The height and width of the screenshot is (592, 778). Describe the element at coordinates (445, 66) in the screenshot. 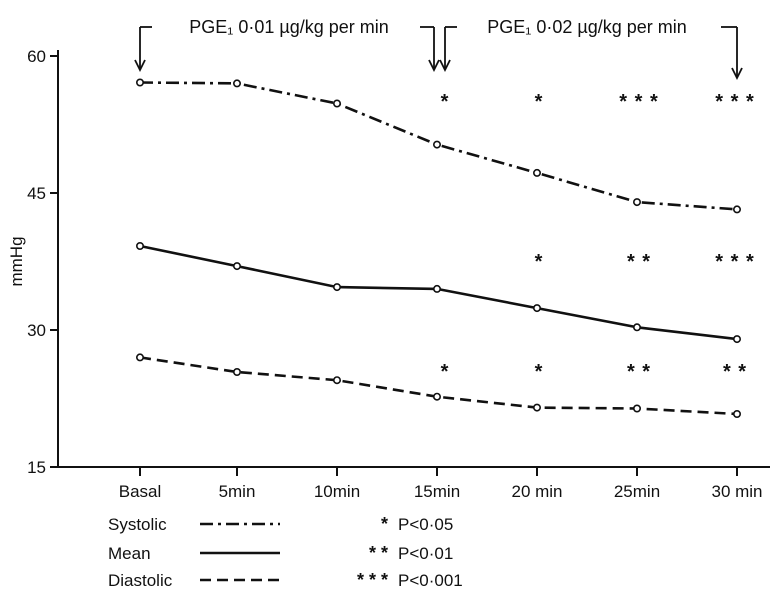

I see `dose2-start-arrow-head` at that location.